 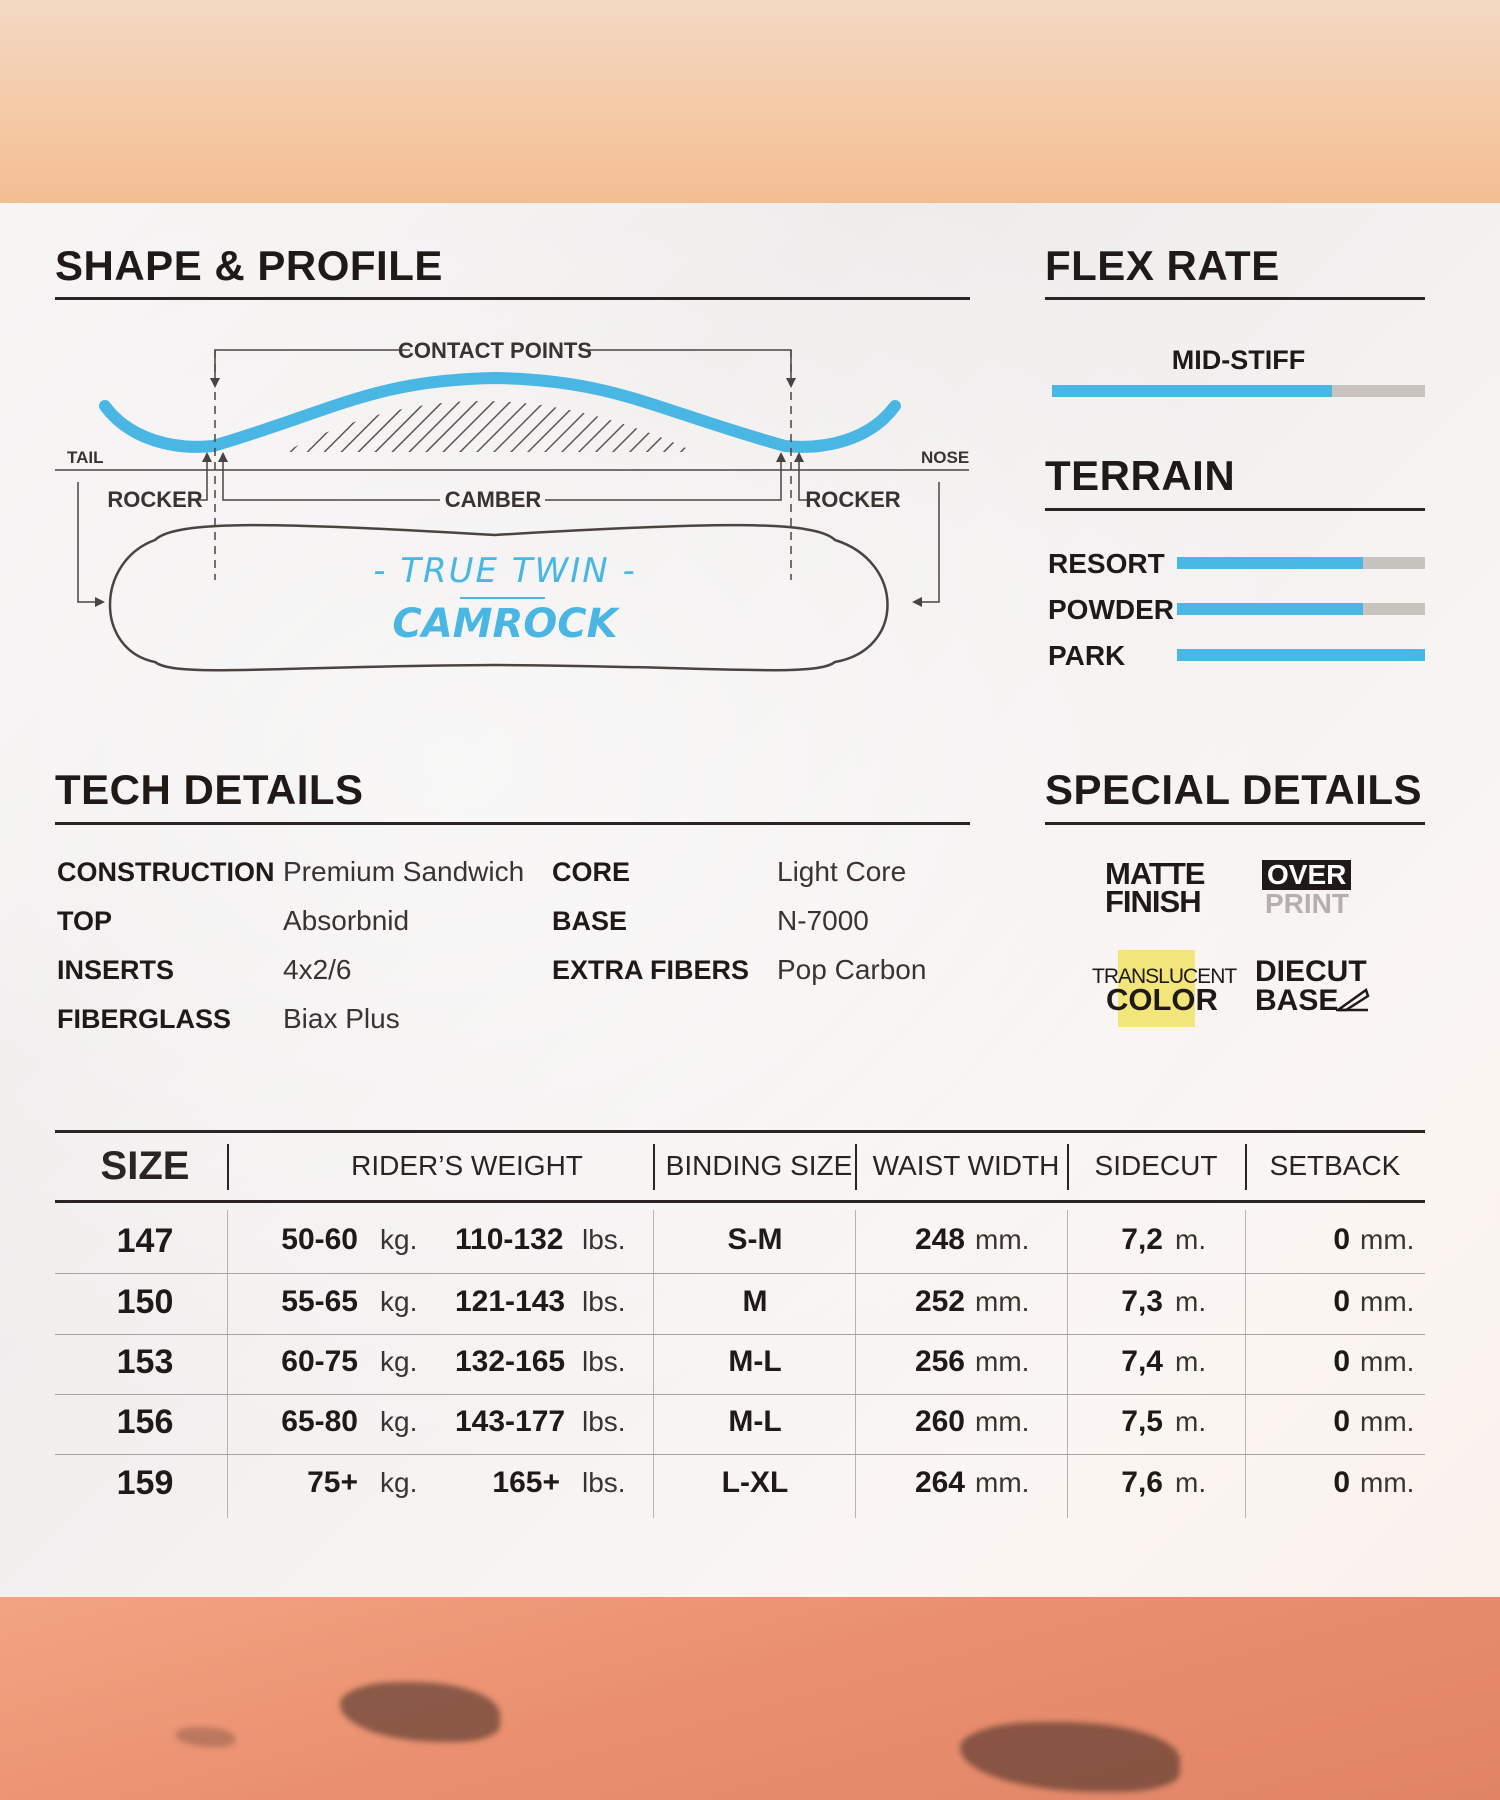 What do you see at coordinates (1142, 1239) in the screenshot?
I see `sidecut-cell: 7,2` at bounding box center [1142, 1239].